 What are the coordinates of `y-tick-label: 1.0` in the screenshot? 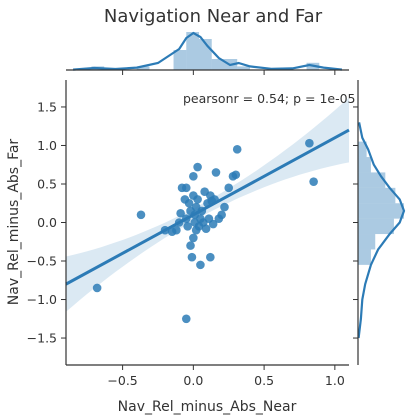 It's located at (47, 145).